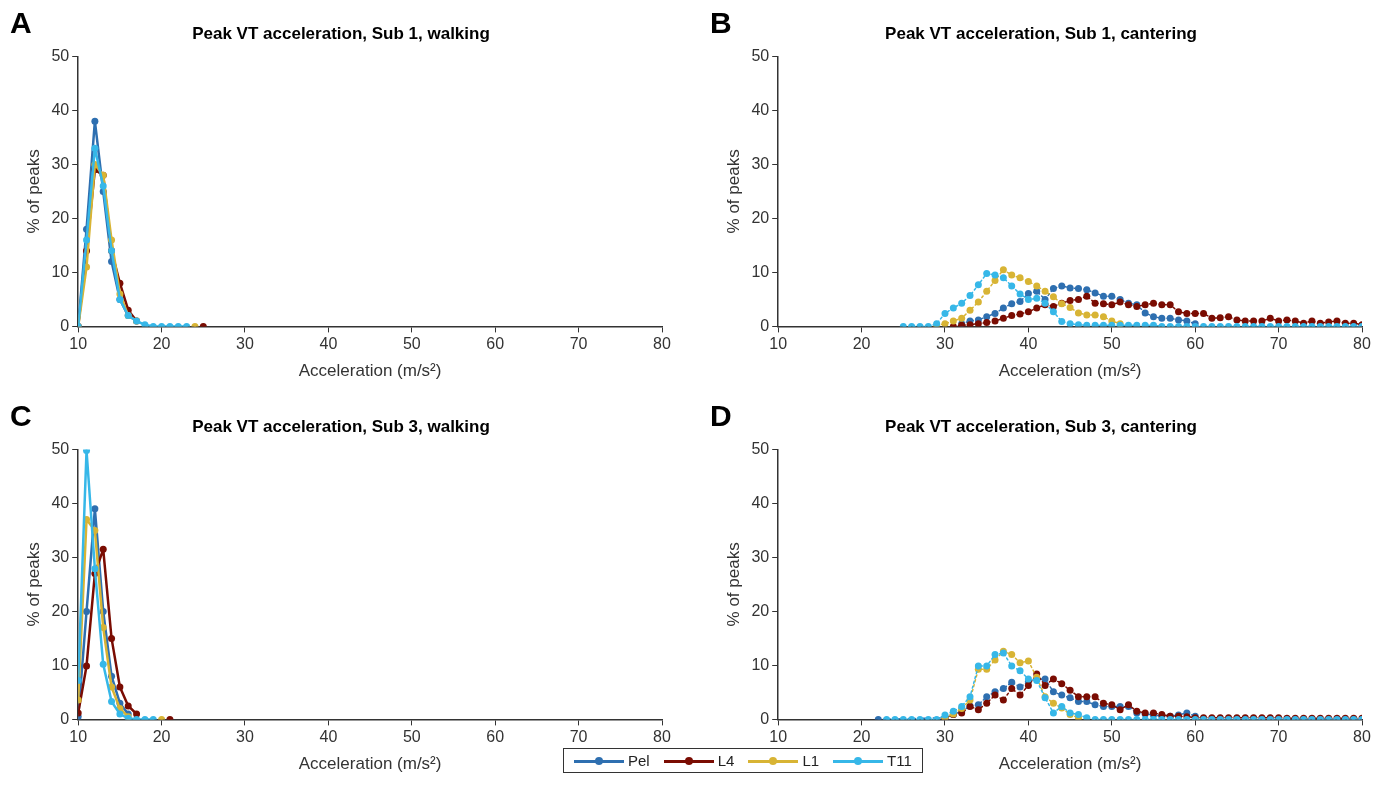  I want to click on chart-title: Peak VT acceleration, Sub 1, walking, so click(341, 33).